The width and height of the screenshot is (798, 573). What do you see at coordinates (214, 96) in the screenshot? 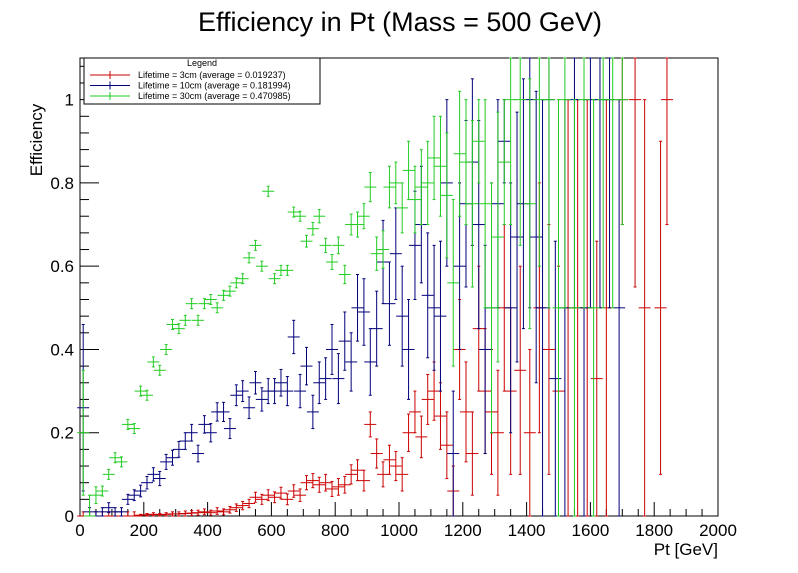
I see `legend-label: Lifetime = 30cm (average = 0.470985)` at bounding box center [214, 96].